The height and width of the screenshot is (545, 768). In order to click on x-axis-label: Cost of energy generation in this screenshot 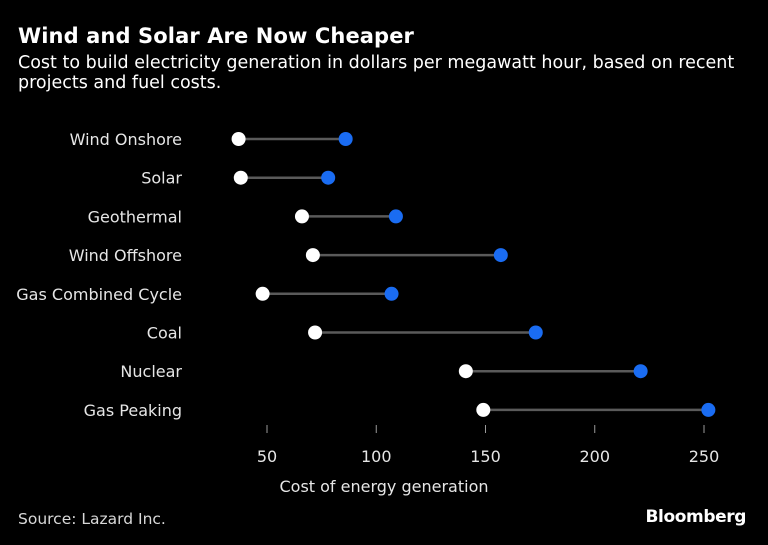, I will do `click(383, 486)`.